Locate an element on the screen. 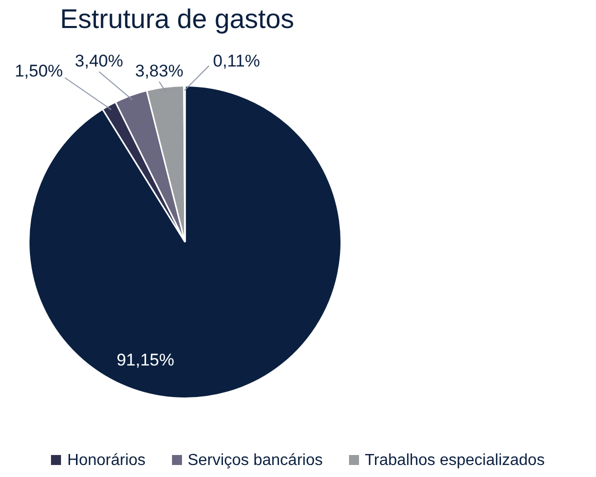  data-label: 91,15% is located at coordinates (145, 360).